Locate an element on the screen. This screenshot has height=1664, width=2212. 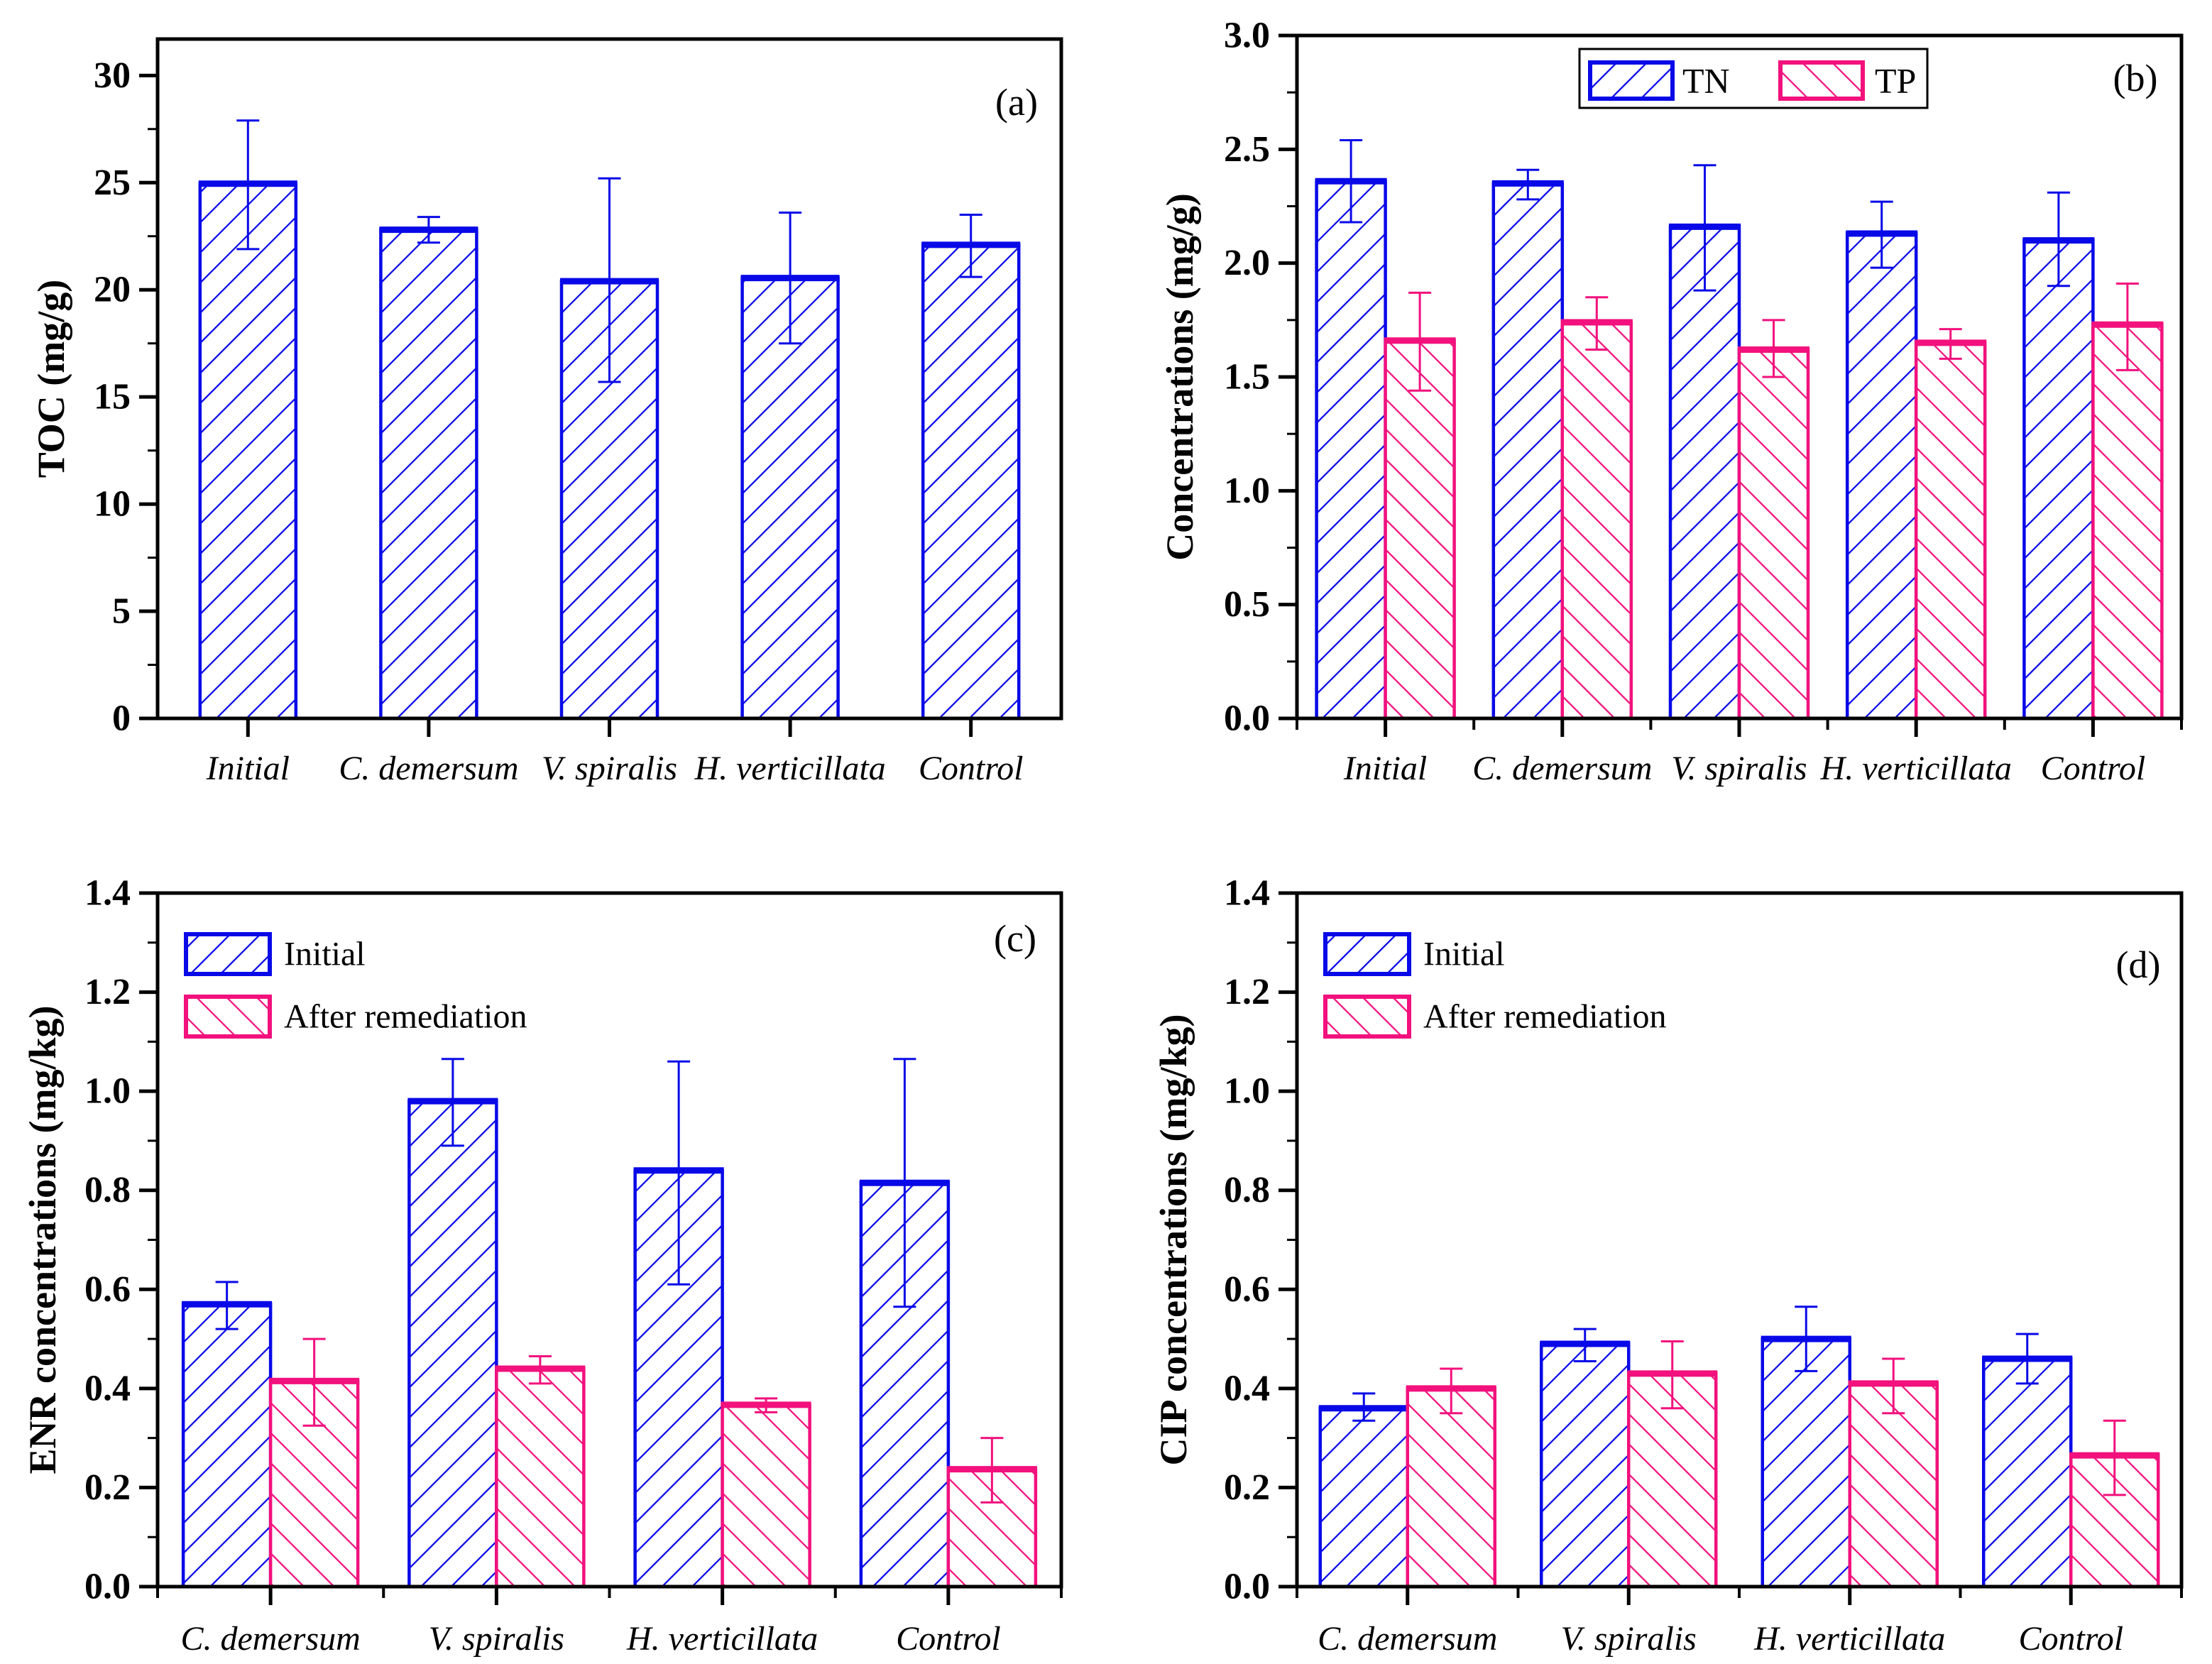
y-axis-title: TOC (mg/g) is located at coordinates (51, 379).